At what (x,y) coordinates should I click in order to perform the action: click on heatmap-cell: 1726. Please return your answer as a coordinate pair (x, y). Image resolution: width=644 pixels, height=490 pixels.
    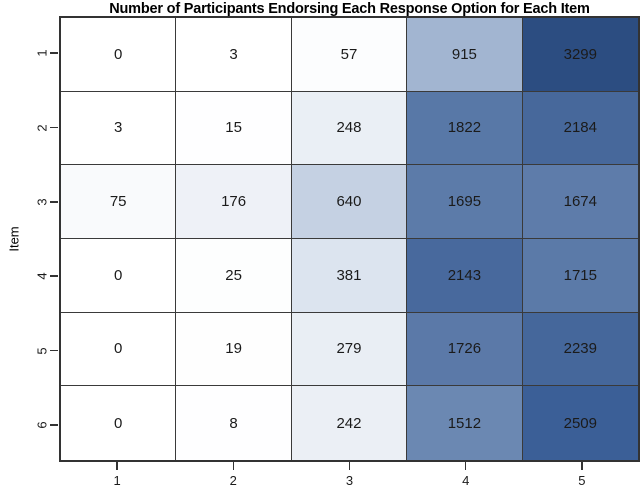
    Looking at the image, I should click on (465, 349).